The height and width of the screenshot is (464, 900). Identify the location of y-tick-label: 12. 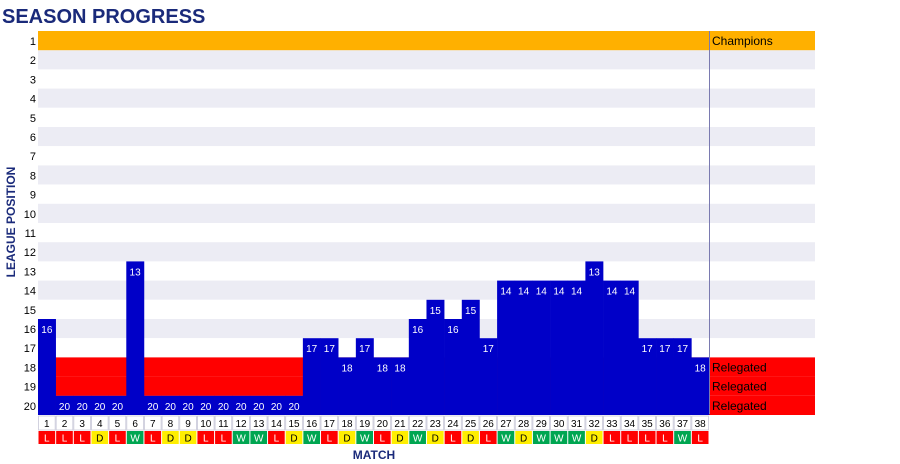
(30, 253).